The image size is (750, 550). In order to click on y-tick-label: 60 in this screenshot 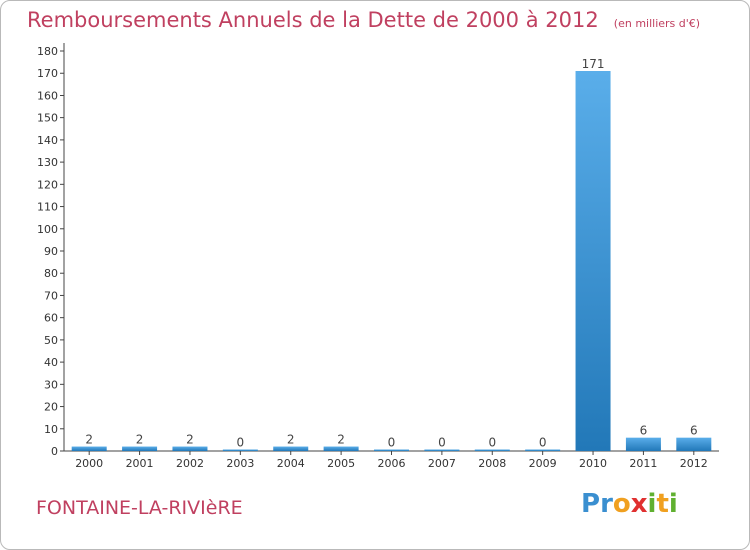, I will do `click(51, 318)`.